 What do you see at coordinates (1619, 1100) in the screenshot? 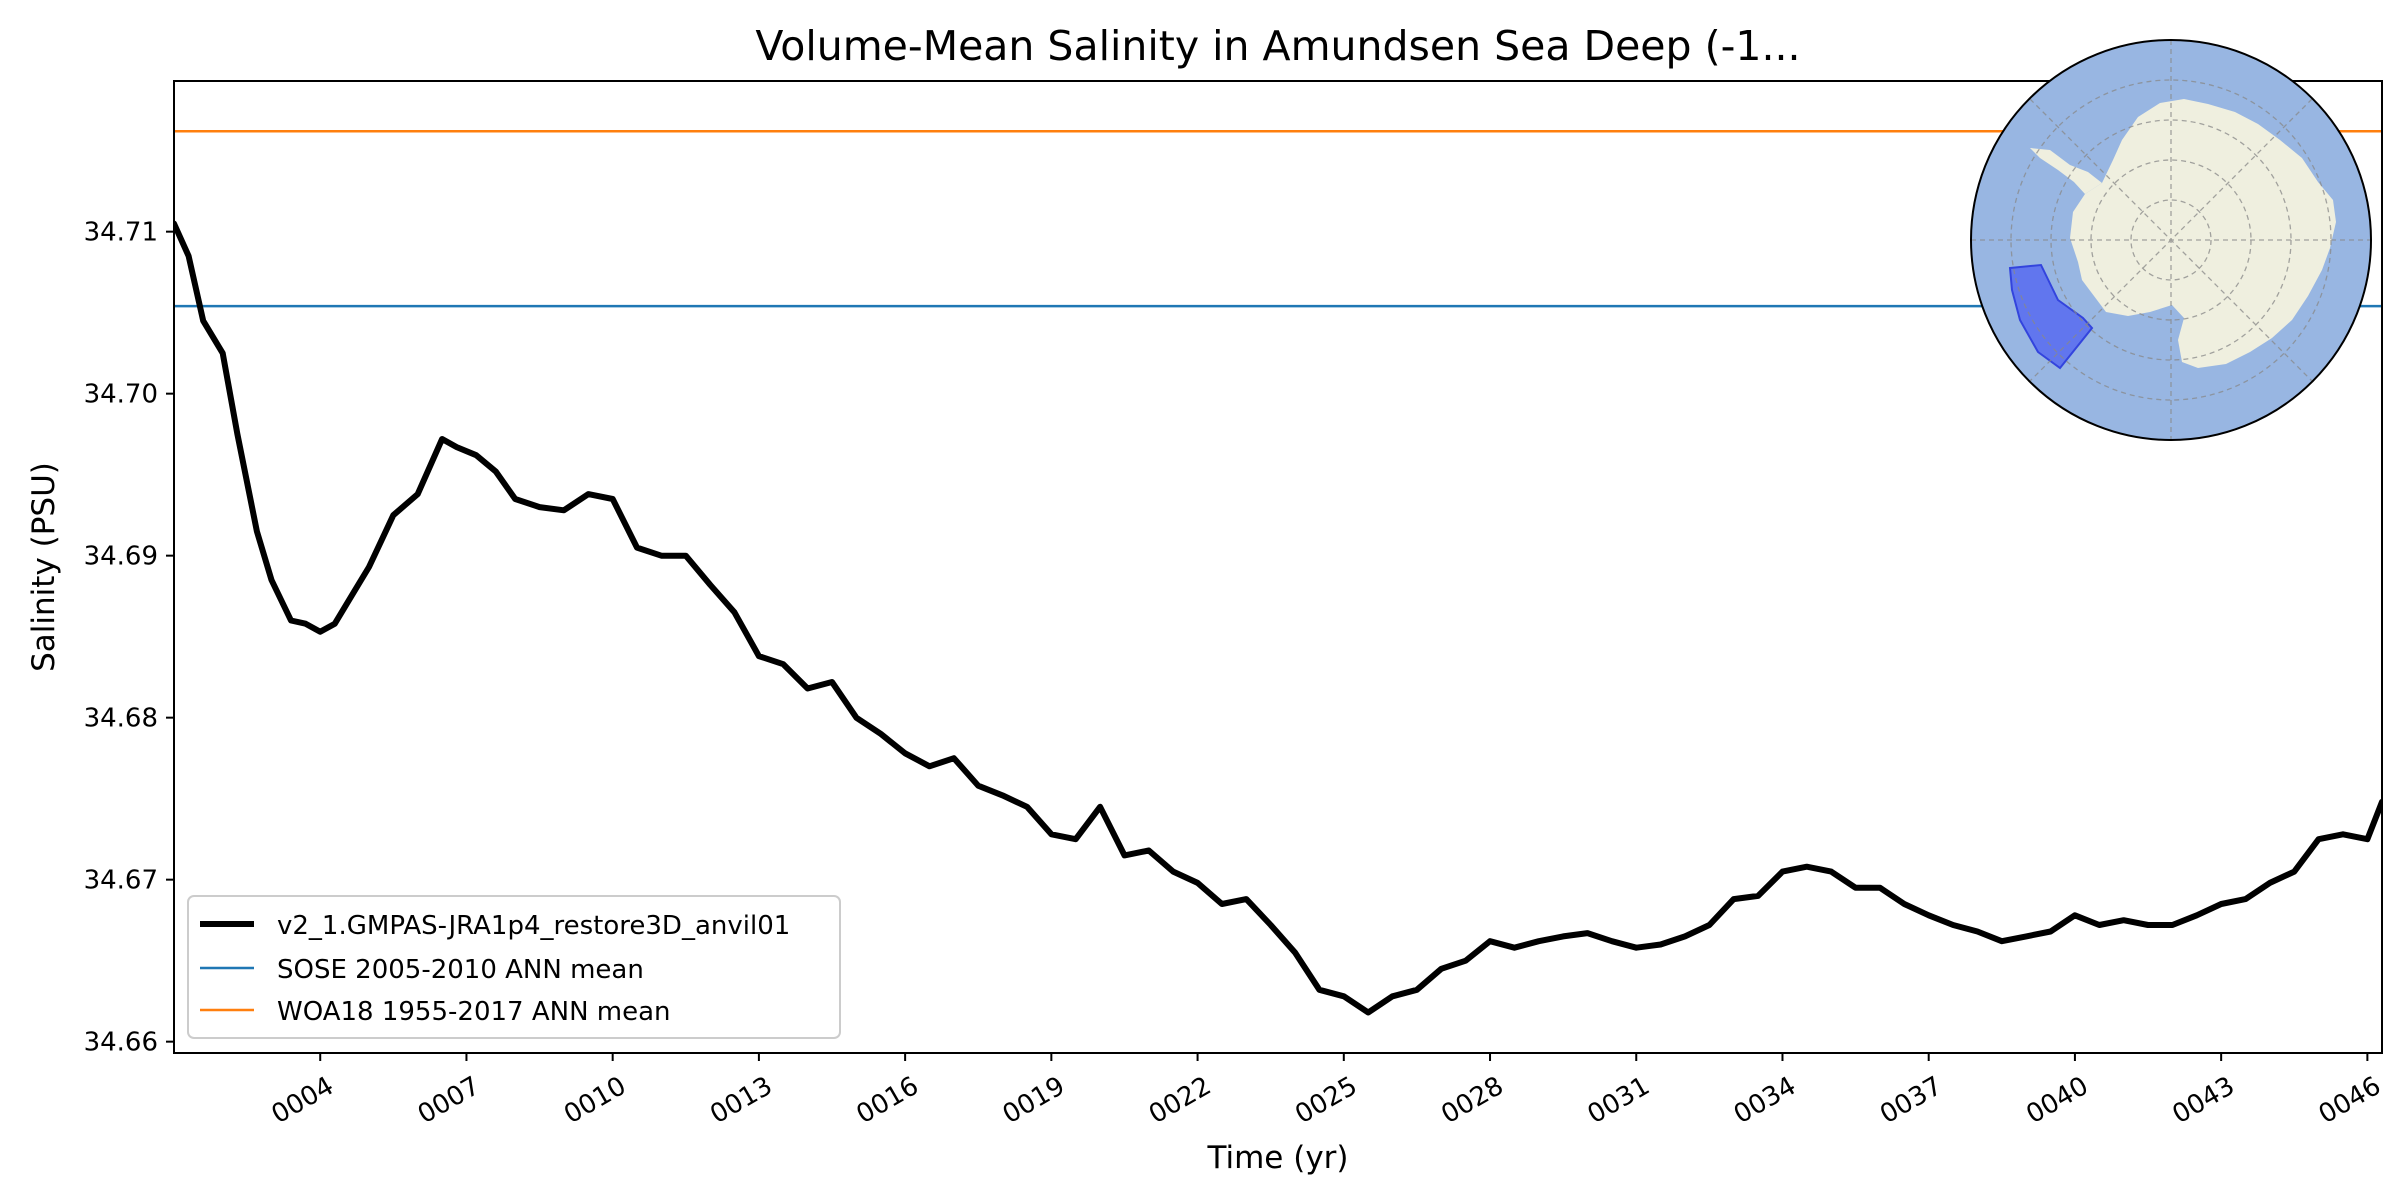
I see `x-tick-label: 0031` at bounding box center [1619, 1100].